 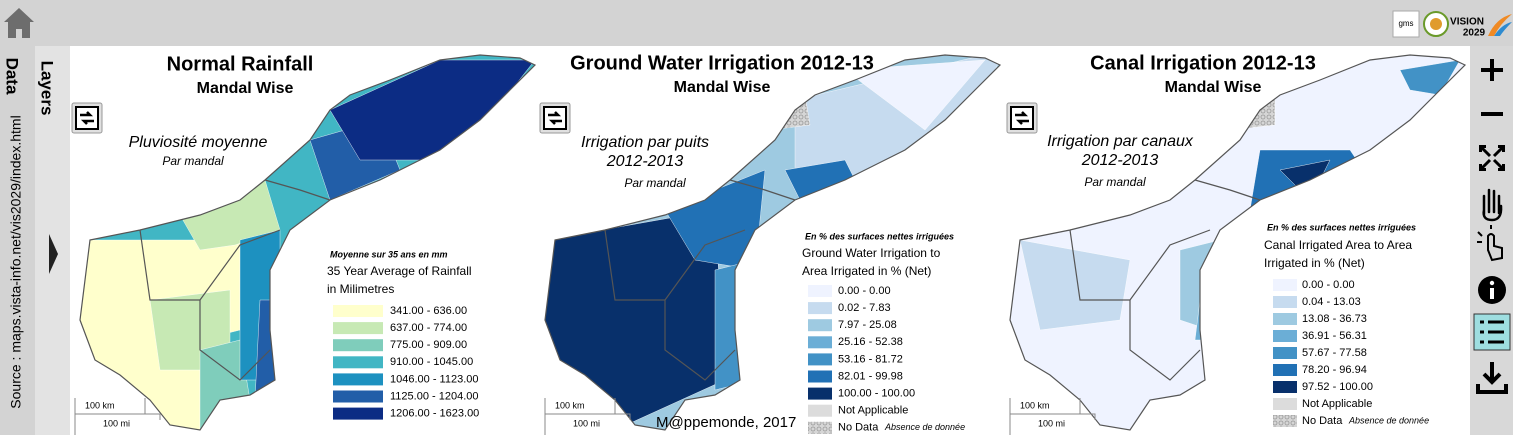 What do you see at coordinates (867, 325) in the screenshot?
I see `legend-label: 7.97 - 25.08` at bounding box center [867, 325].